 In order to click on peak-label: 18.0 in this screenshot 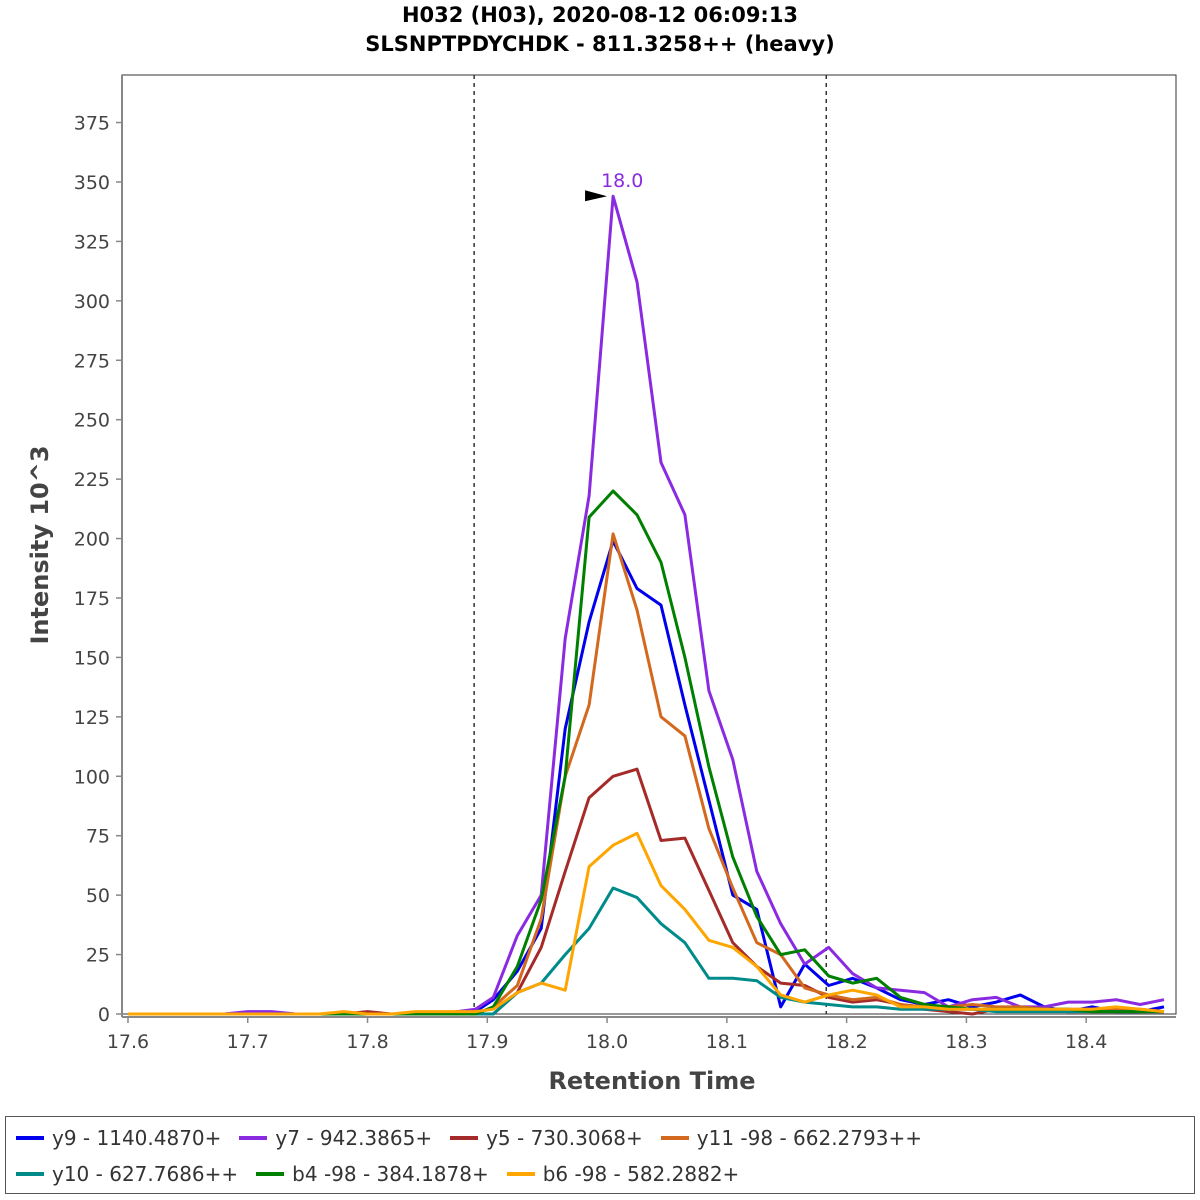, I will do `click(622, 181)`.